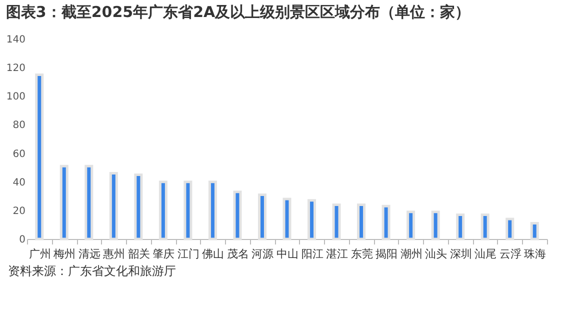 The width and height of the screenshot is (569, 328). I want to click on text: 资料来源：广东省文化和旅游厅, so click(92, 271).